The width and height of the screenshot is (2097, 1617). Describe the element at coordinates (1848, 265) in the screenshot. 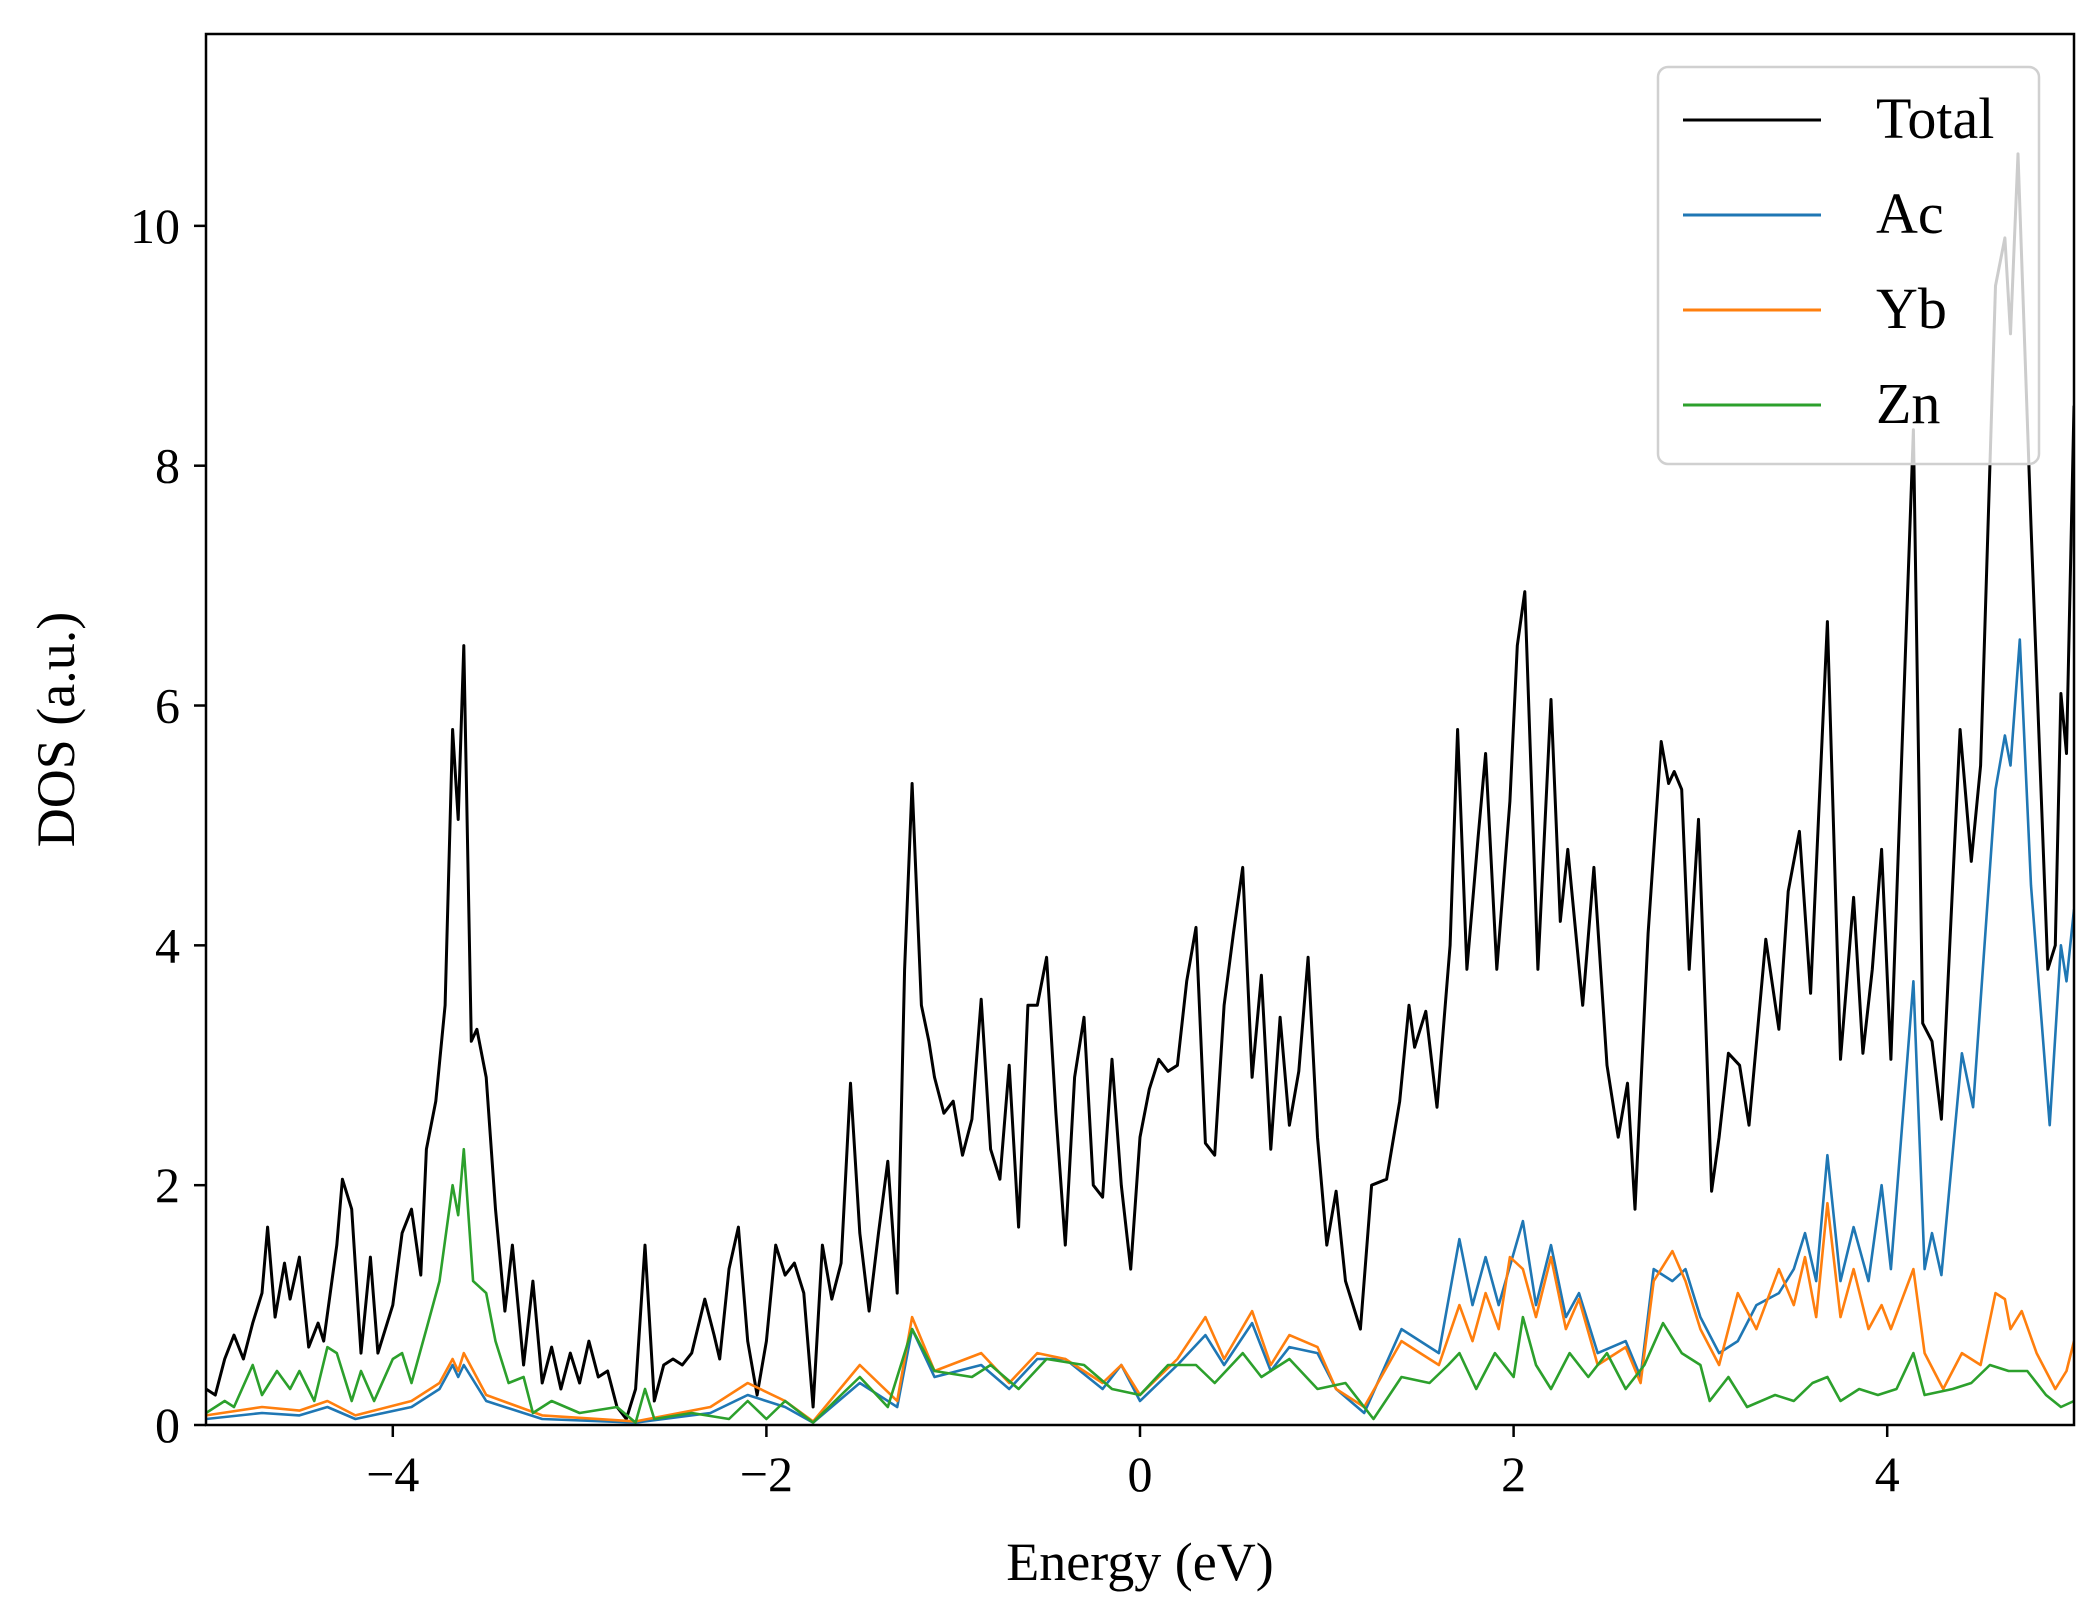

I see `legend-box` at that location.